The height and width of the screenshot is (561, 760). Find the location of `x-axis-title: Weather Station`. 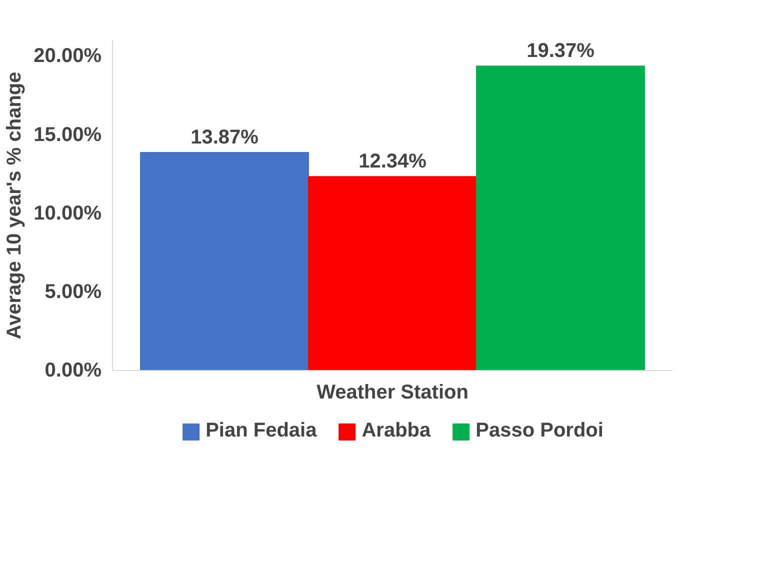

x-axis-title: Weather Station is located at coordinates (392, 393).